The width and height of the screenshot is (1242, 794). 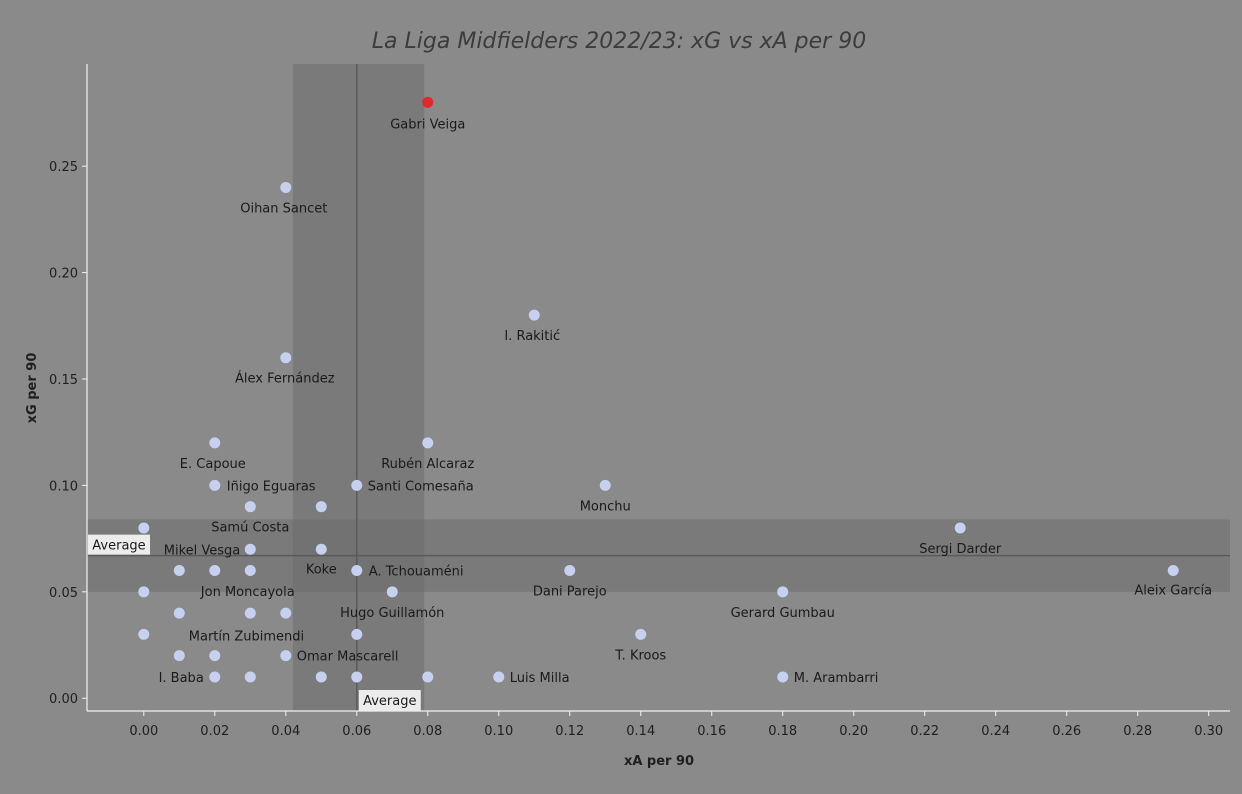 What do you see at coordinates (247, 592) in the screenshot?
I see `point-label: Jon Moncayola` at bounding box center [247, 592].